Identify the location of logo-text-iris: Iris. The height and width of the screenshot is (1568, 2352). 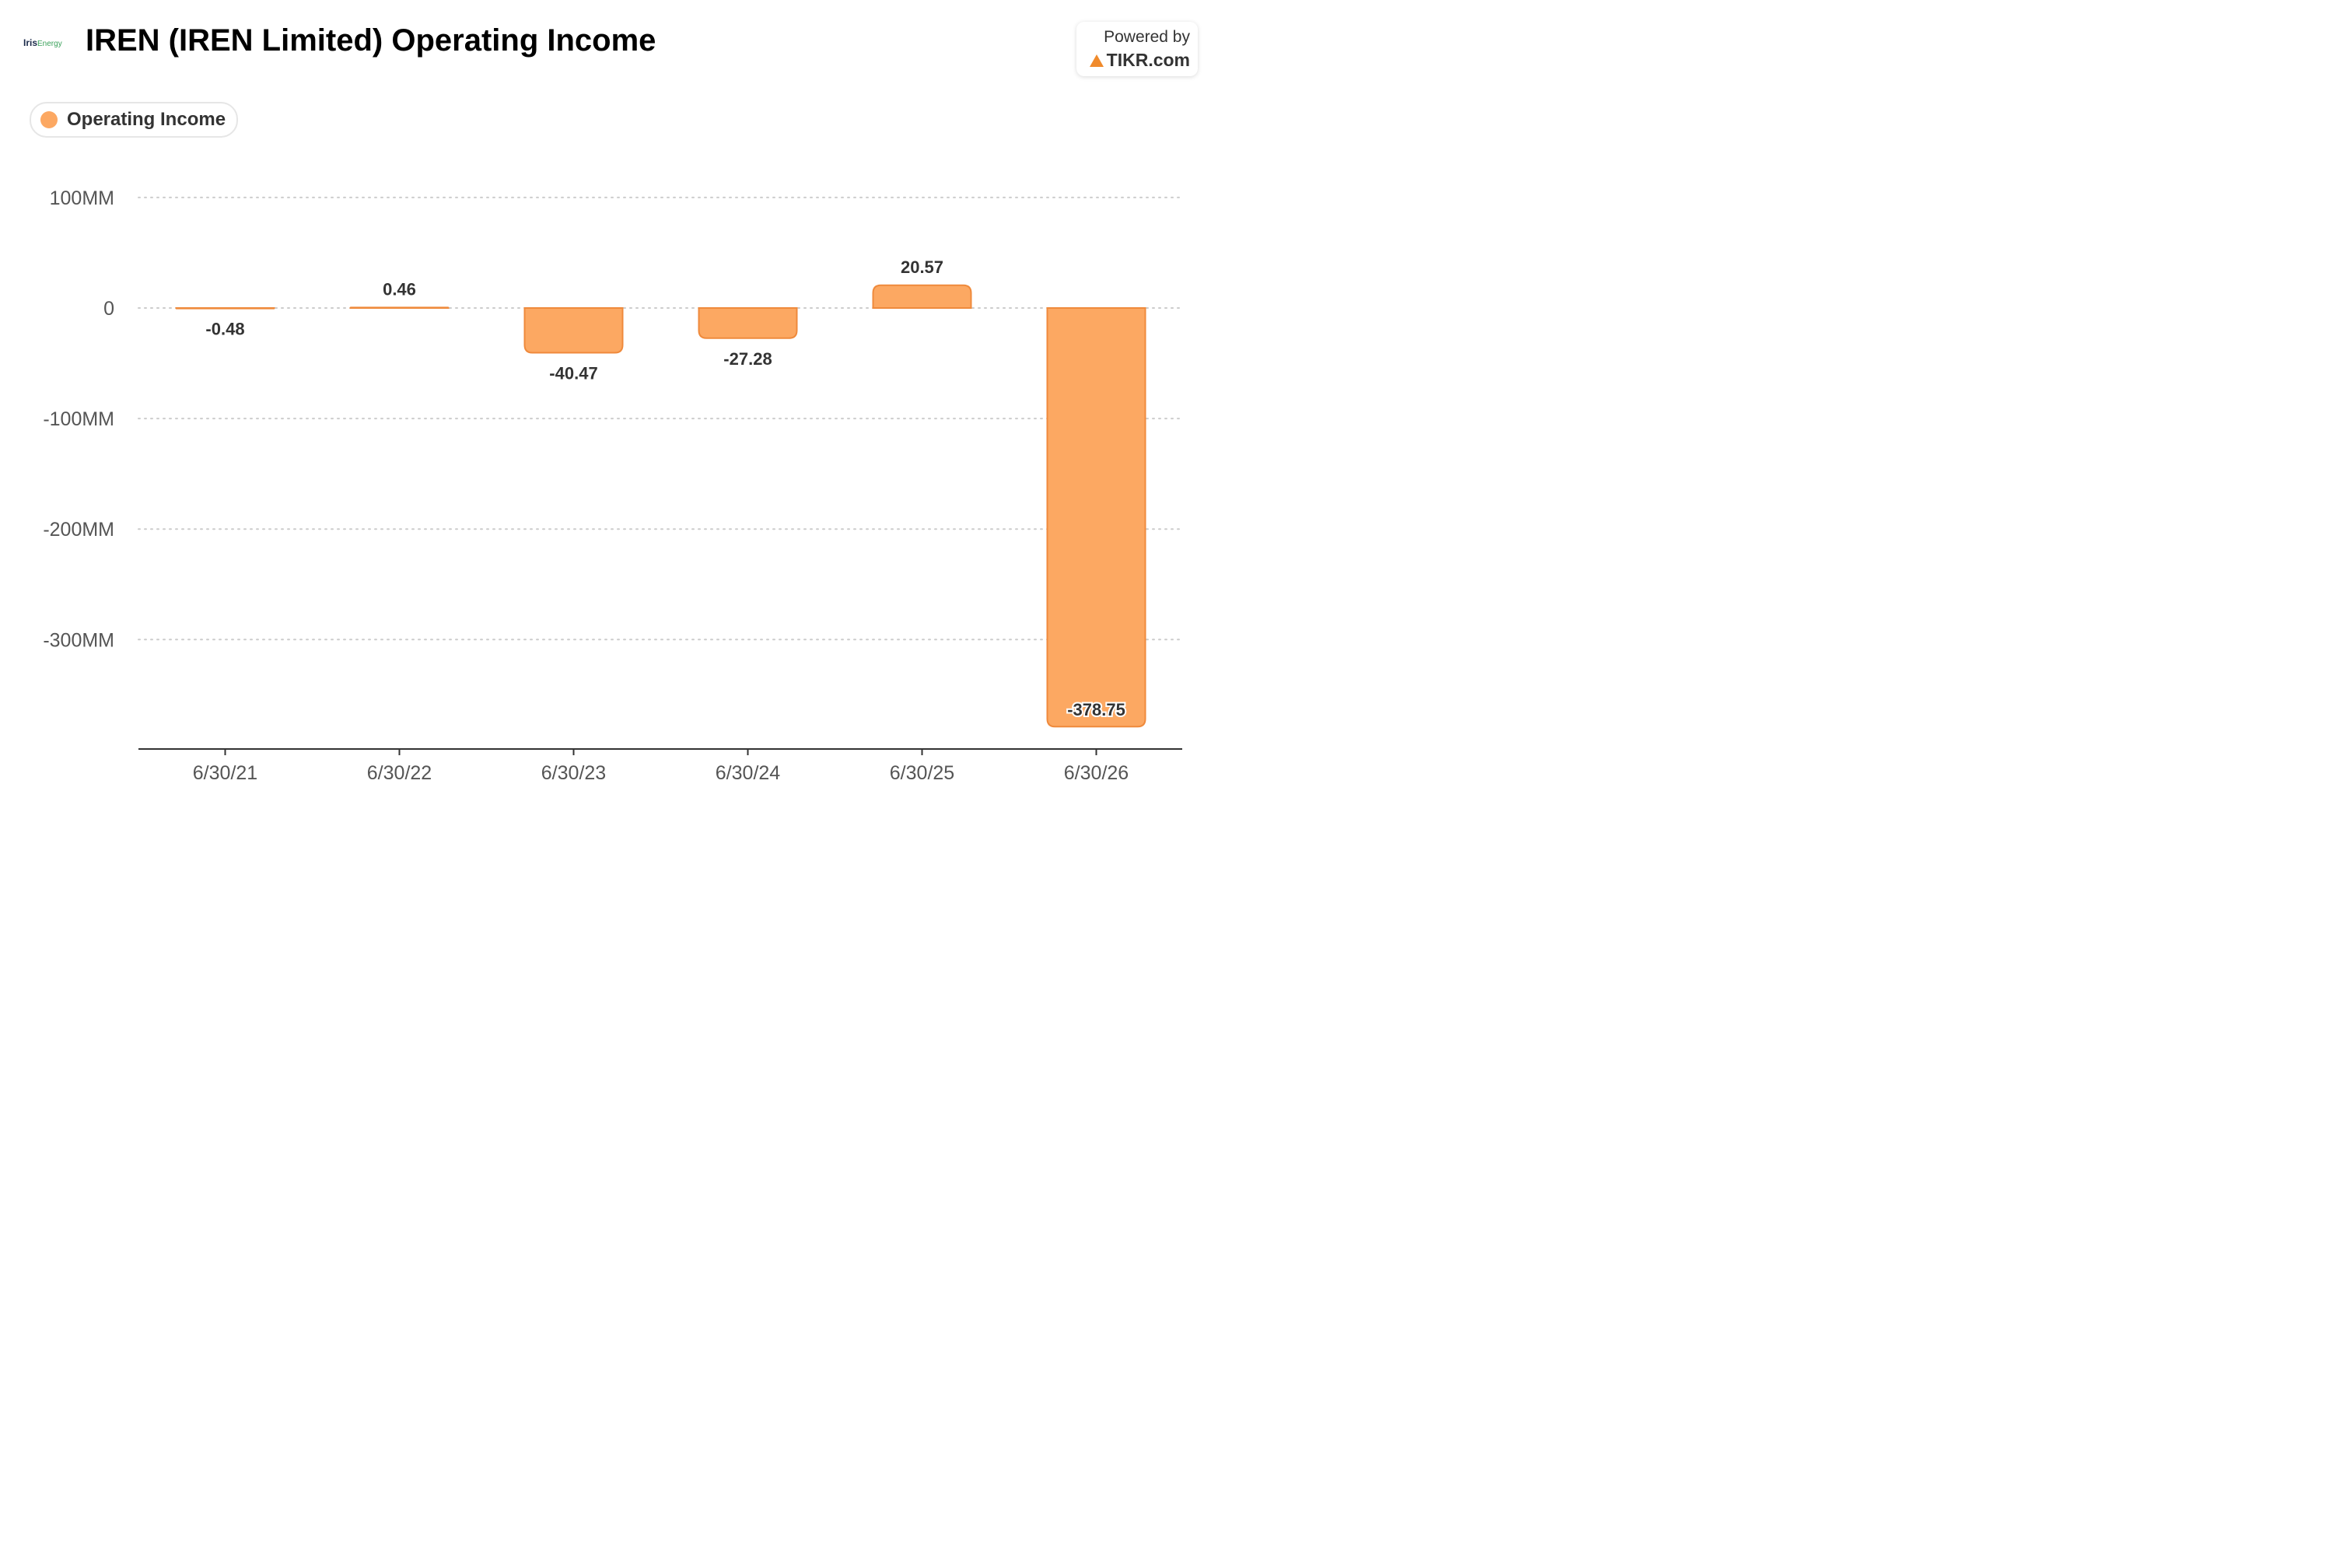
(30, 42).